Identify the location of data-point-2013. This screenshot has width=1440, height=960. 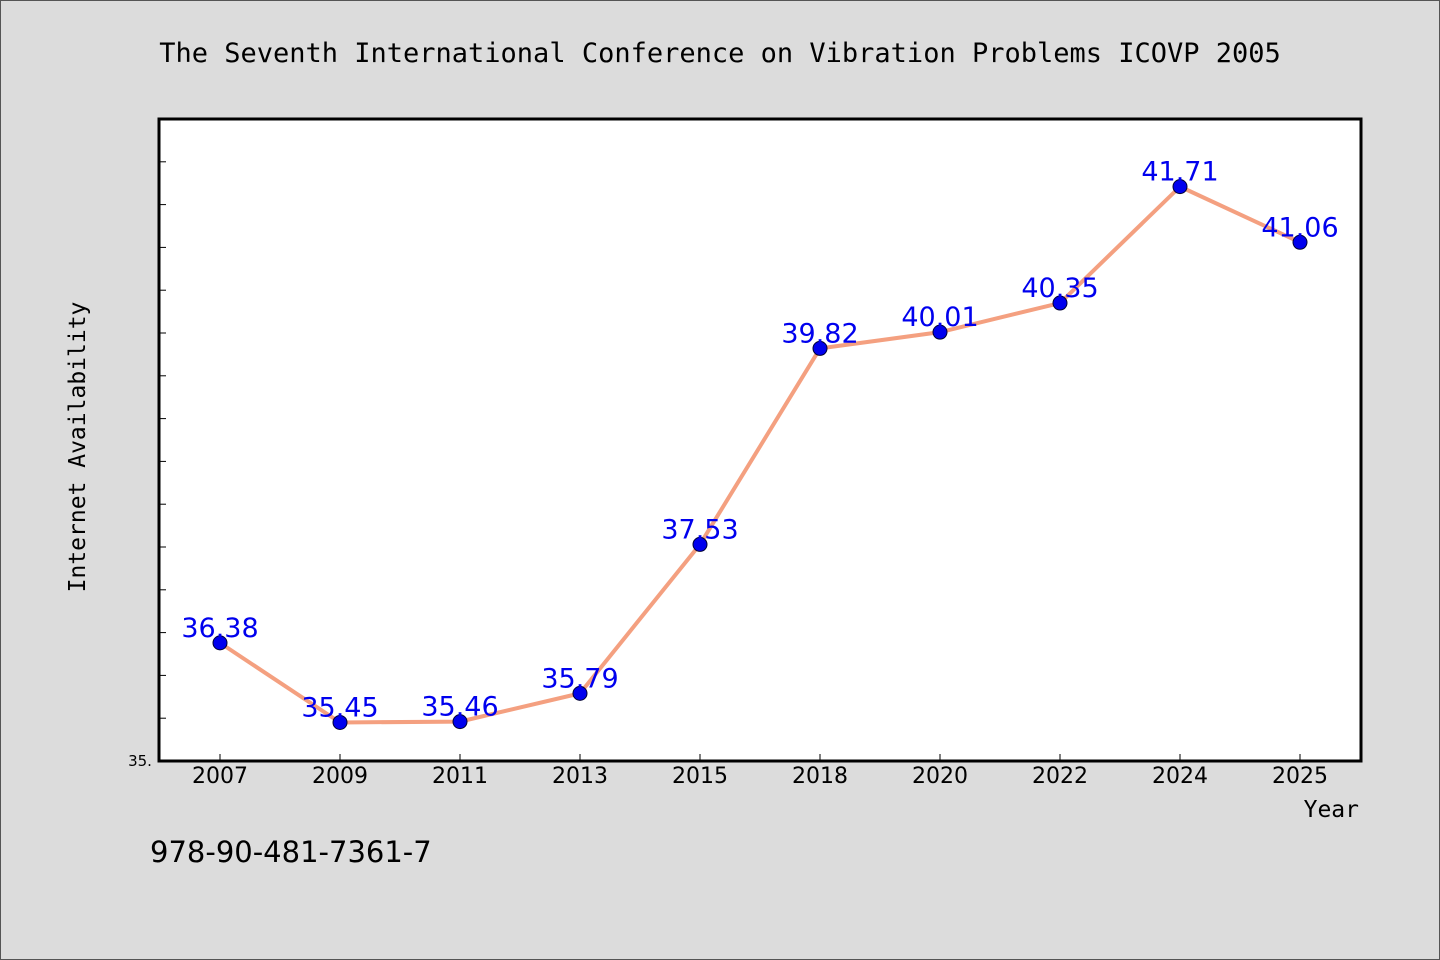
(580, 693).